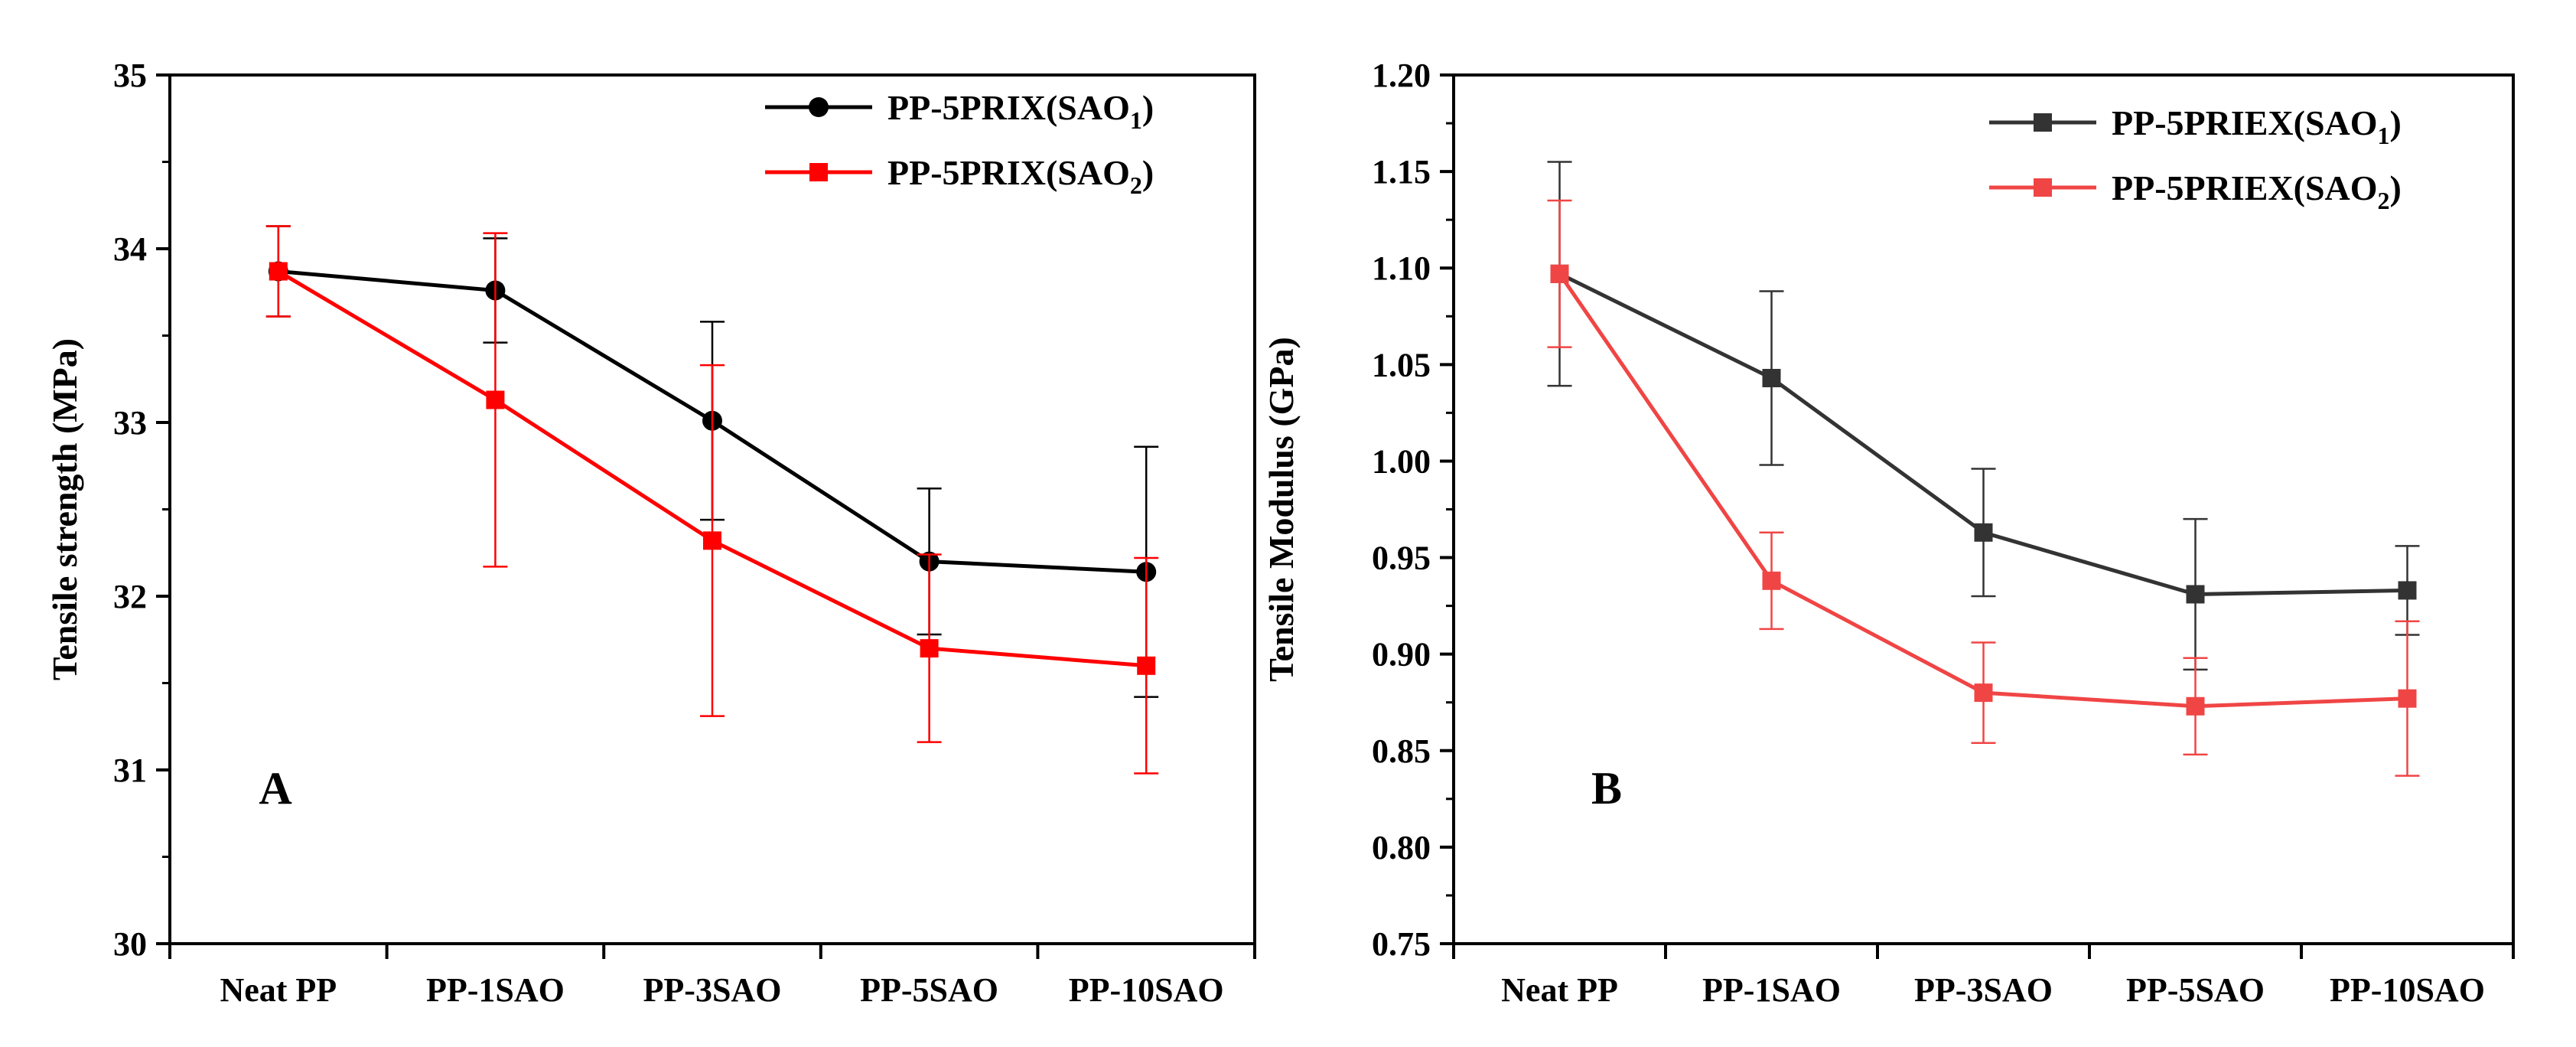 This screenshot has width=2576, height=1047. I want to click on y-tick-label: 0.90, so click(1402, 655).